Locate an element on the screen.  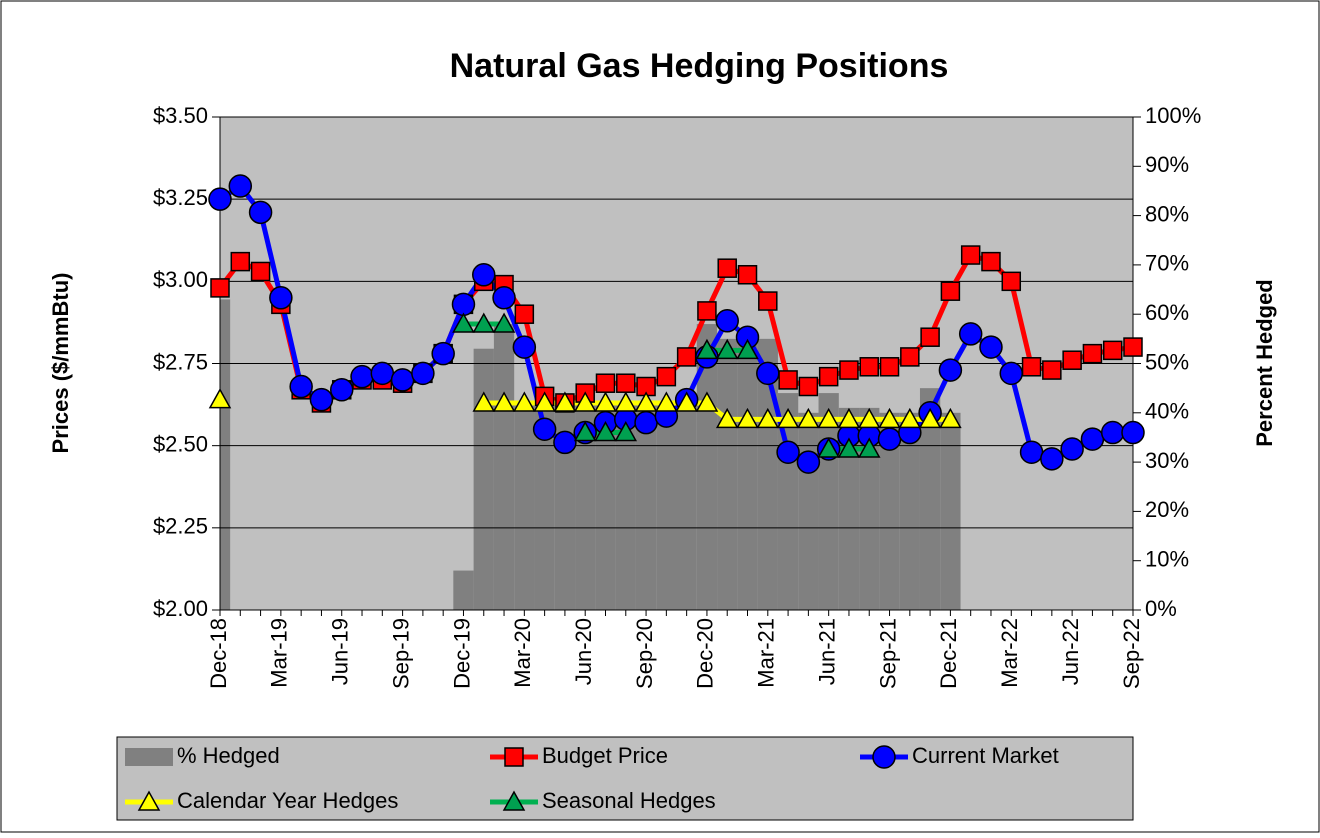
y-tick-label: $2.00 is located at coordinates (180, 608).